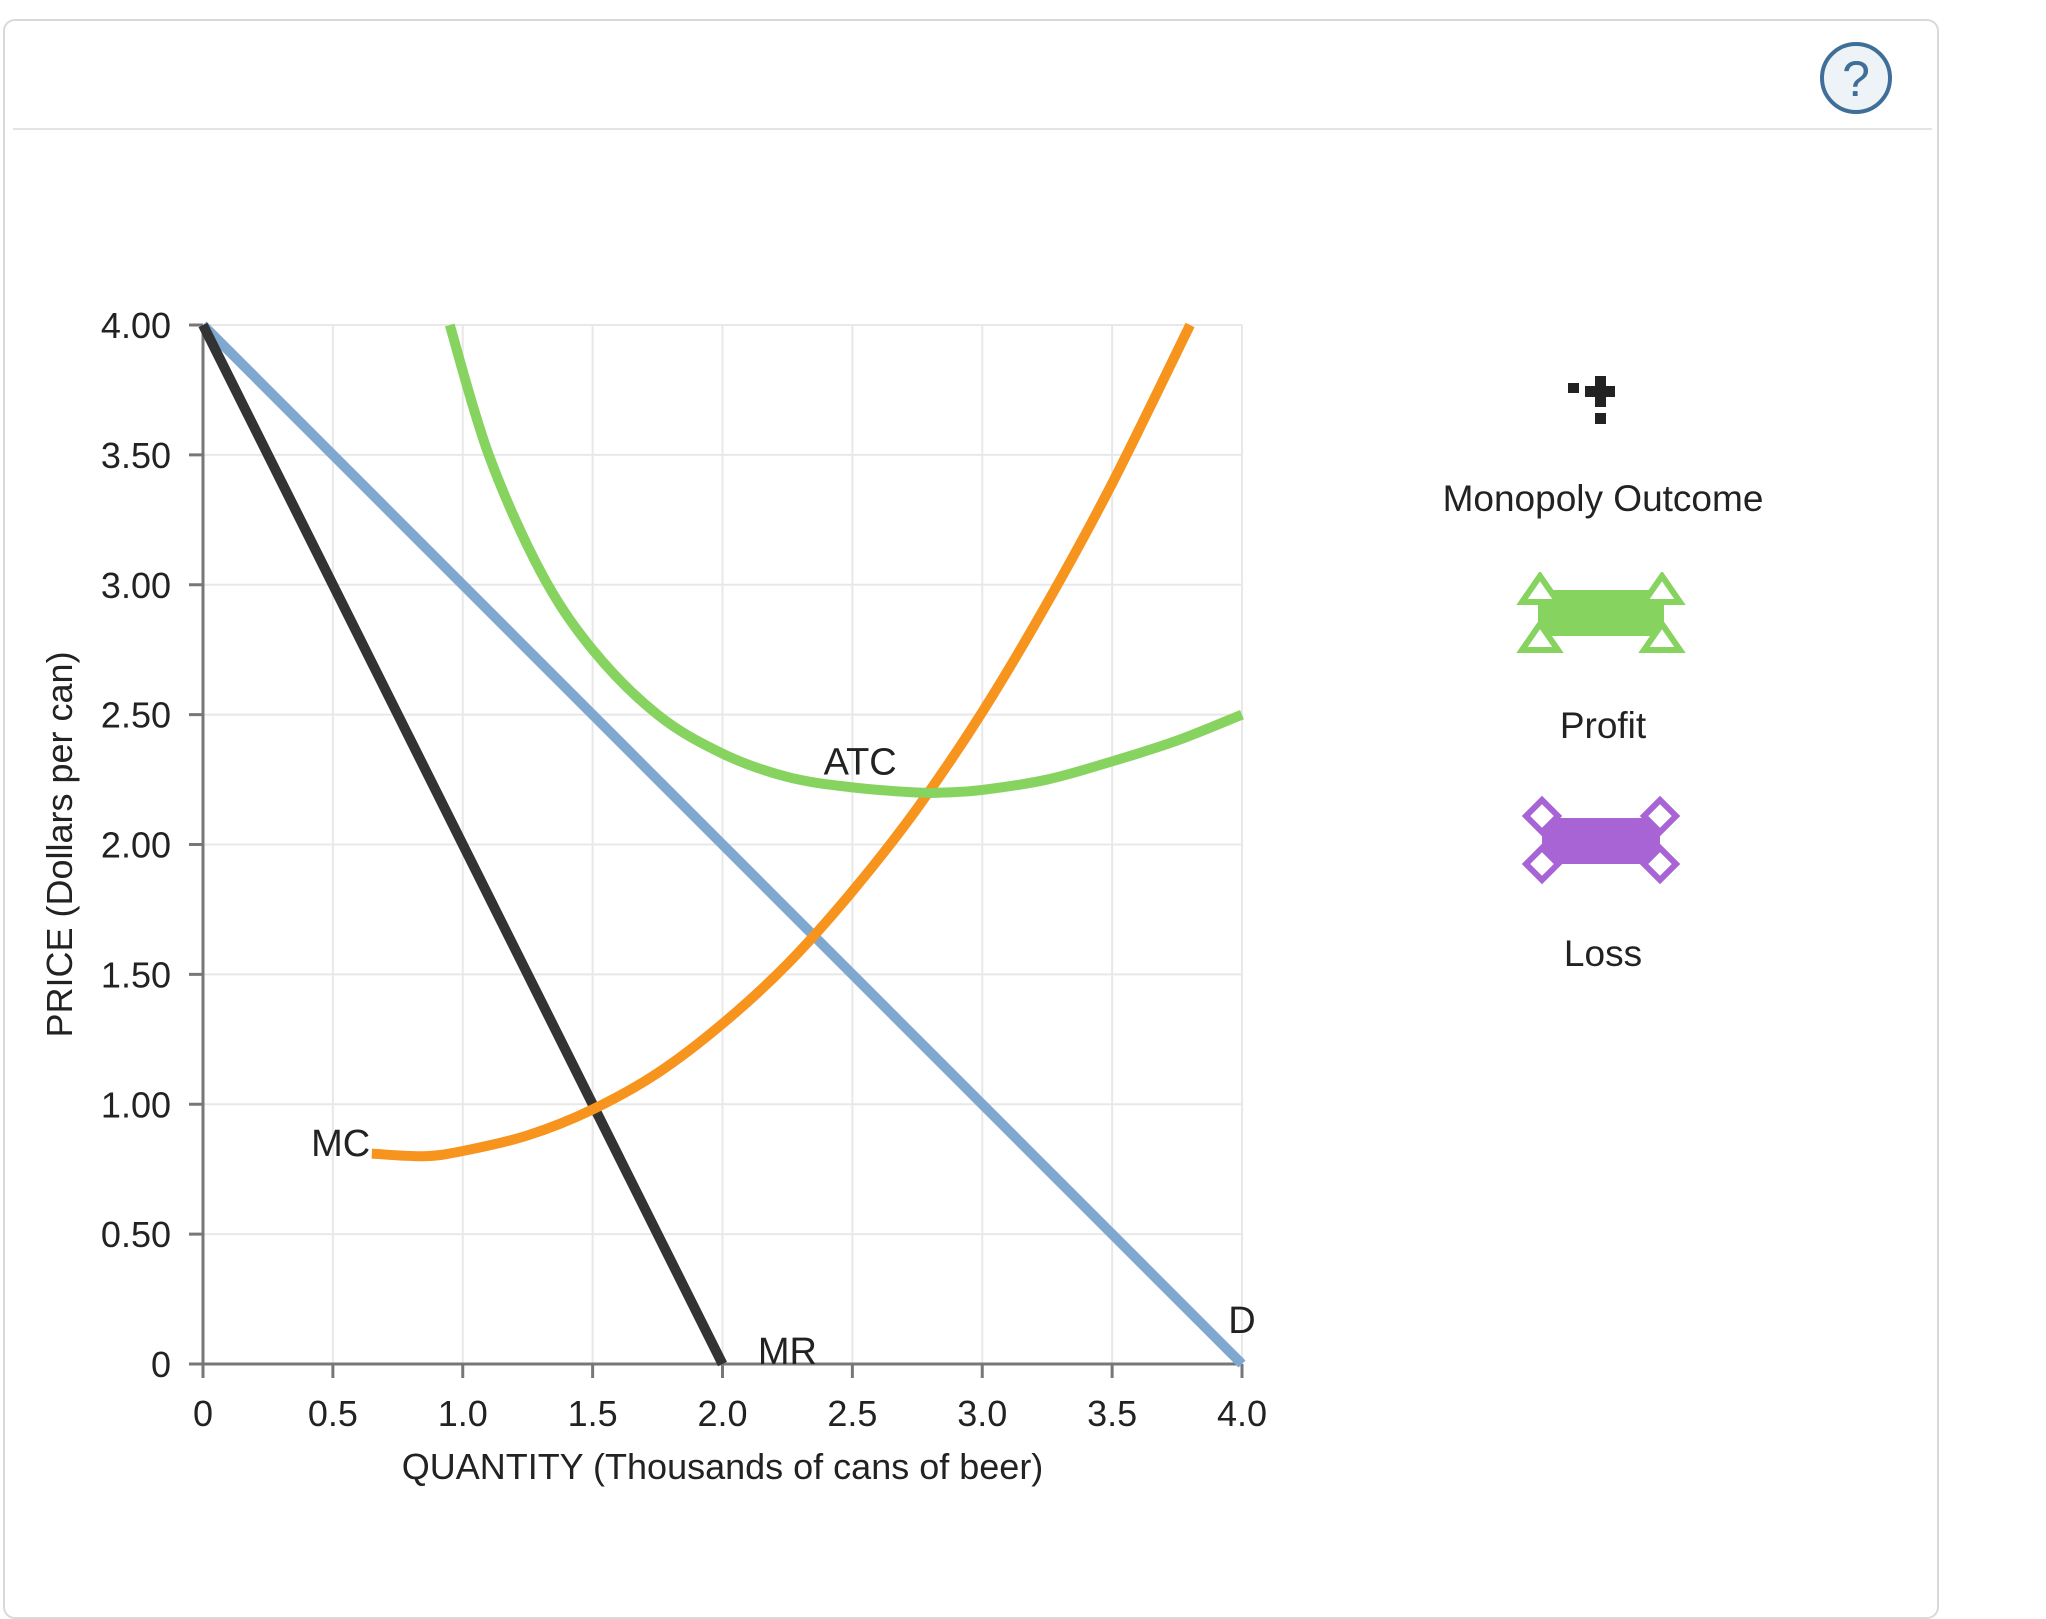 The image size is (2046, 1619). What do you see at coordinates (593, 1413) in the screenshot?
I see `x-tick-label: 1.5` at bounding box center [593, 1413].